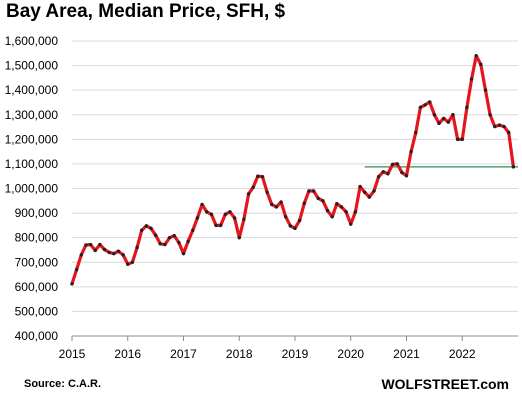  Describe the element at coordinates (445, 384) in the screenshot. I see `brand-label: WOLFSTREET.com` at that location.